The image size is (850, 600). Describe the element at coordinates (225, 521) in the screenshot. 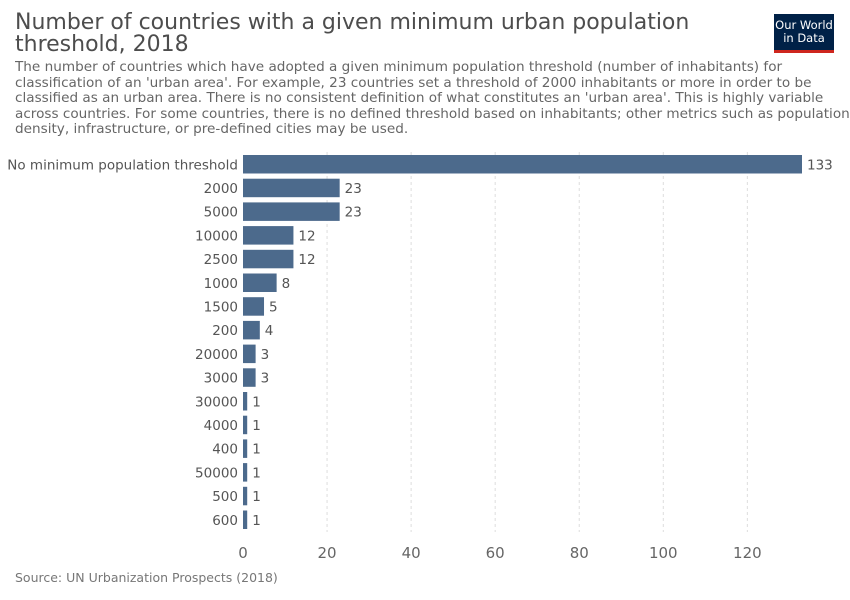

I see `category-label-15: 600` at that location.